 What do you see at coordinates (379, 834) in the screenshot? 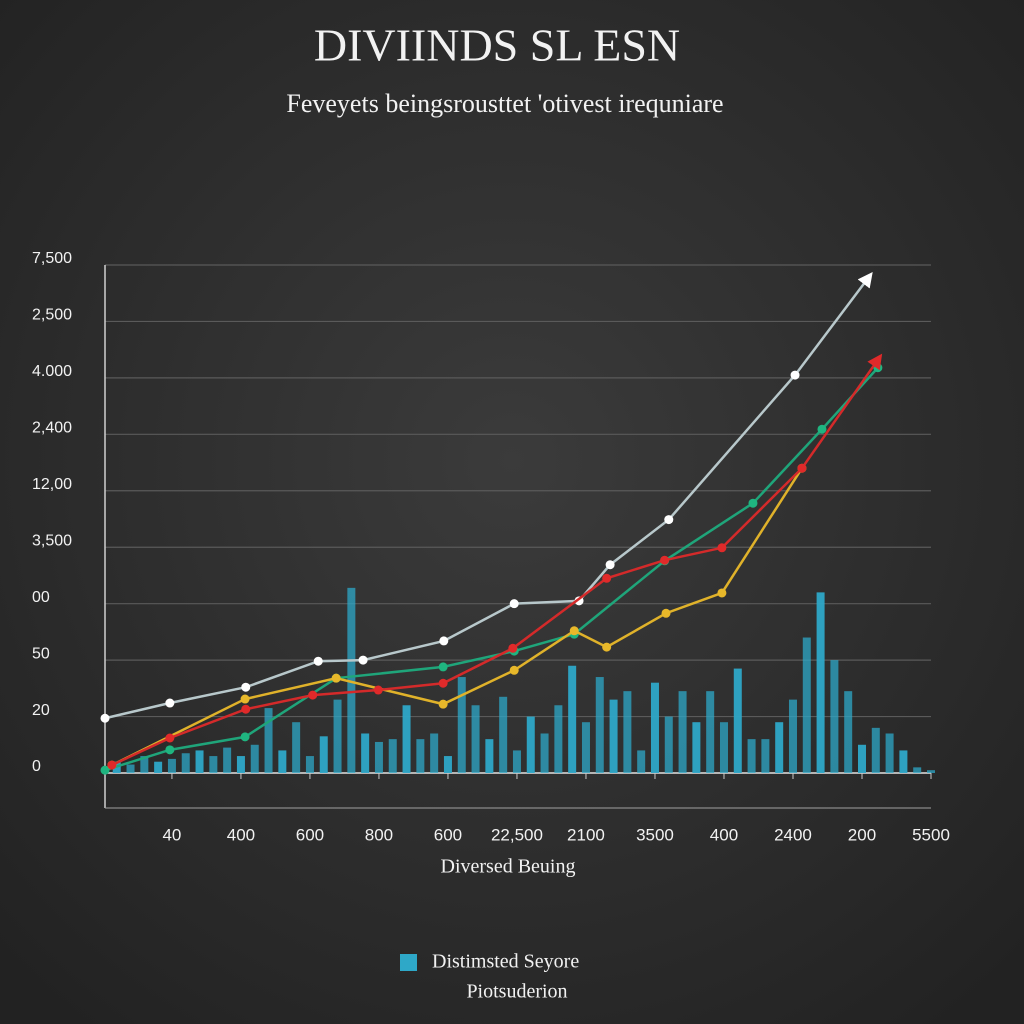
I see `x-tick-label: 800` at bounding box center [379, 834].